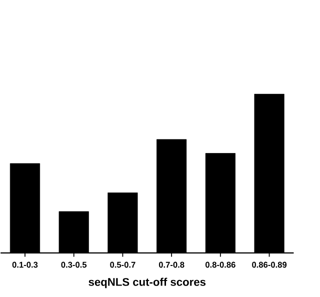  I want to click on x-tick-label: 0.86-0.89, so click(269, 265).